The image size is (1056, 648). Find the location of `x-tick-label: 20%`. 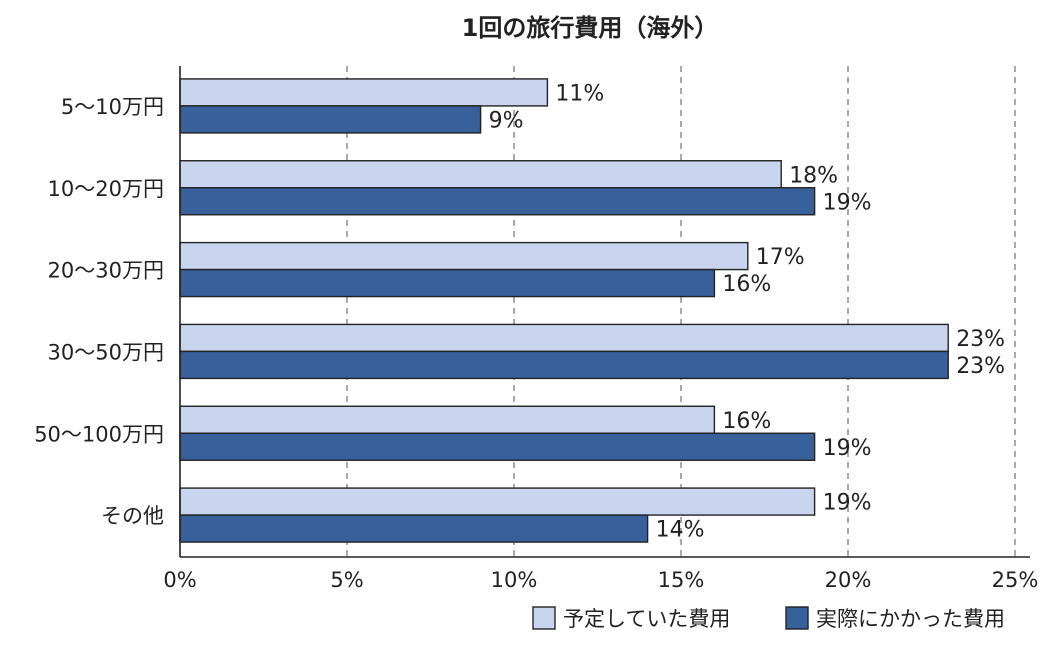

x-tick-label: 20% is located at coordinates (848, 580).